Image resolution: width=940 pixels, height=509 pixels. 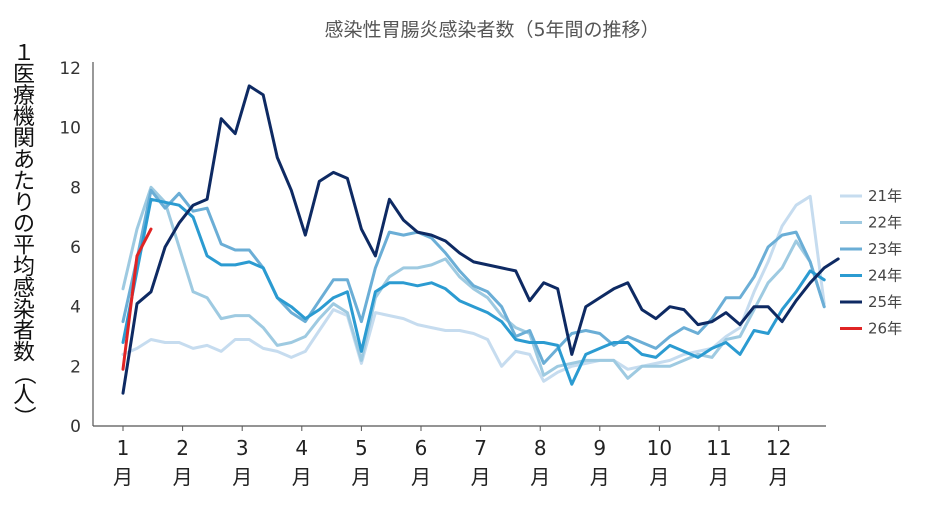 I want to click on y-tick-label: 4, so click(x=75, y=308).